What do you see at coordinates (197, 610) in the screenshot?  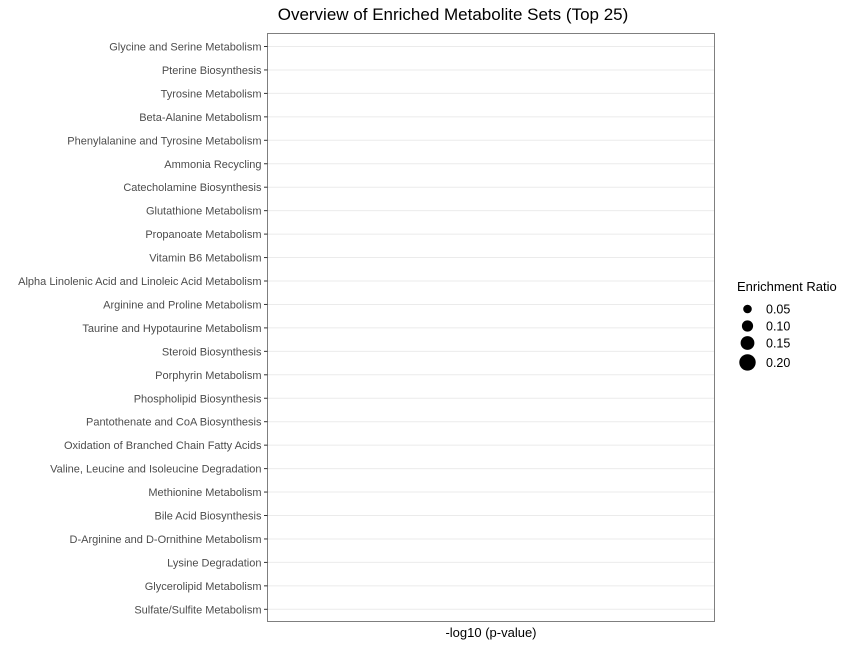 I see `y-tick-label: Sulfate/Sulfite Metabolism` at bounding box center [197, 610].